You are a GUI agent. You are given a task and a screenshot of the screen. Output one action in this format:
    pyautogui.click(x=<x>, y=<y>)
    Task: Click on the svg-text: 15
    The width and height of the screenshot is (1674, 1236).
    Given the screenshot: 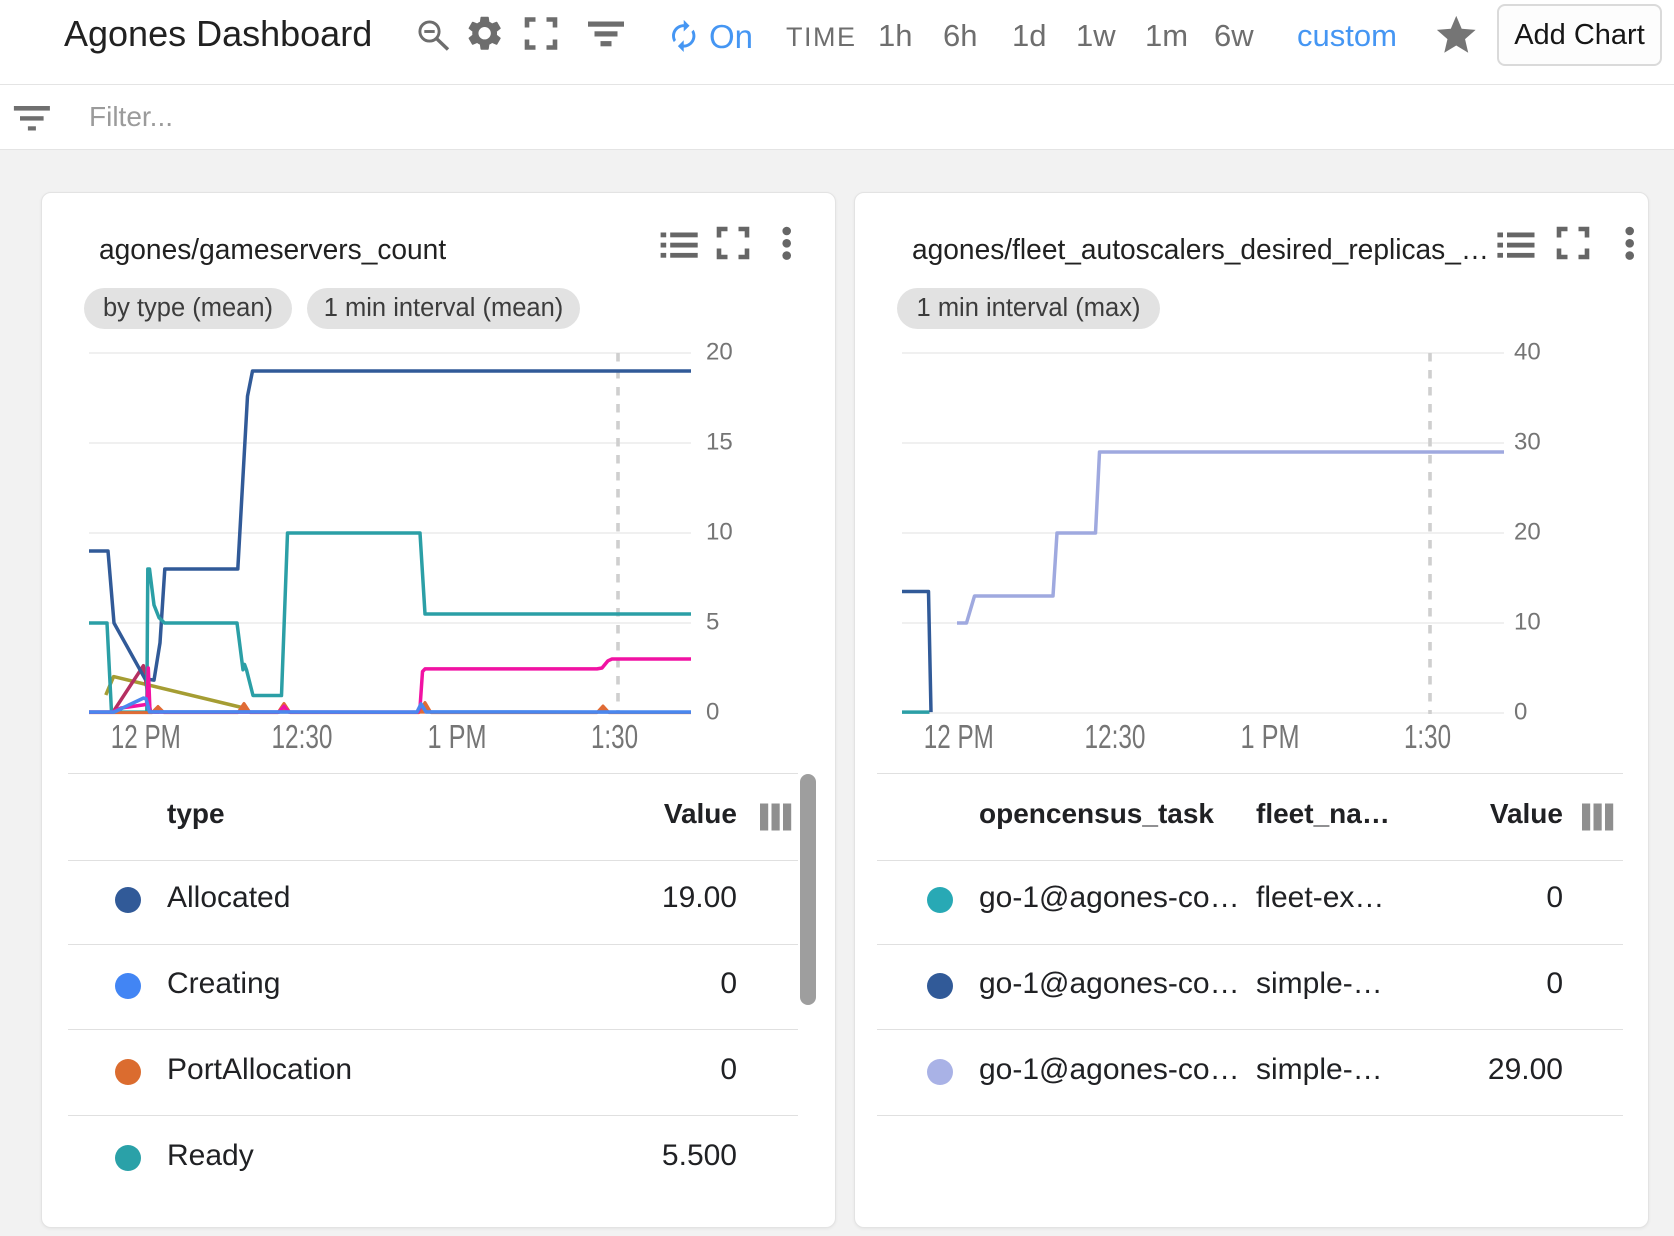 What is the action you would take?
    pyautogui.click(x=719, y=442)
    